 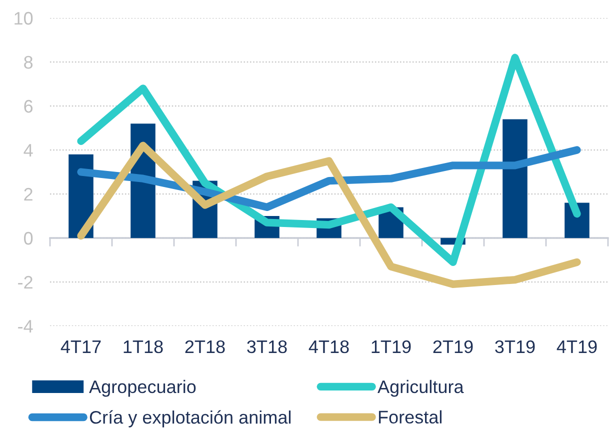 What do you see at coordinates (25, 282) in the screenshot?
I see `y-tick-label: -2` at bounding box center [25, 282].